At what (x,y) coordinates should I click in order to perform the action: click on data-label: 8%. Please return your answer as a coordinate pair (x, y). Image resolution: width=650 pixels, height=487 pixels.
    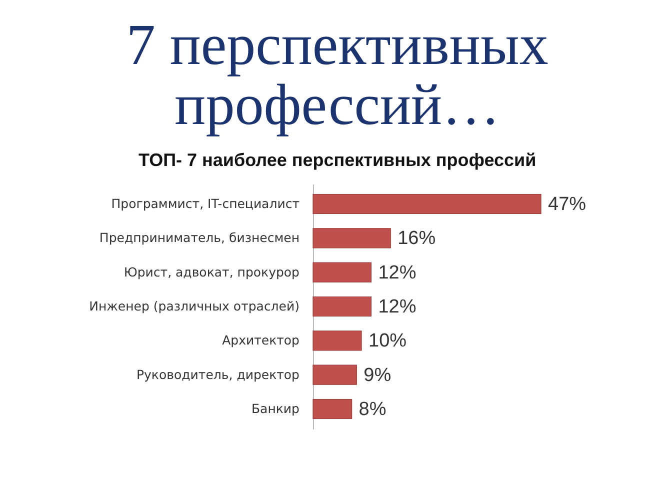
    Looking at the image, I should click on (372, 409).